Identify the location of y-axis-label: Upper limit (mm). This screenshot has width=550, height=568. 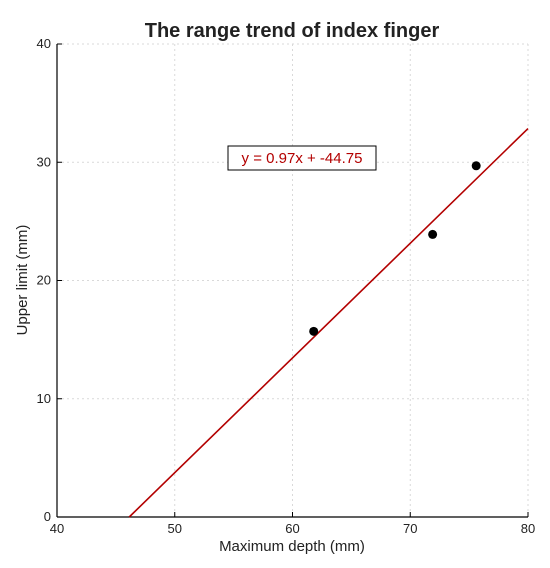
(22, 280).